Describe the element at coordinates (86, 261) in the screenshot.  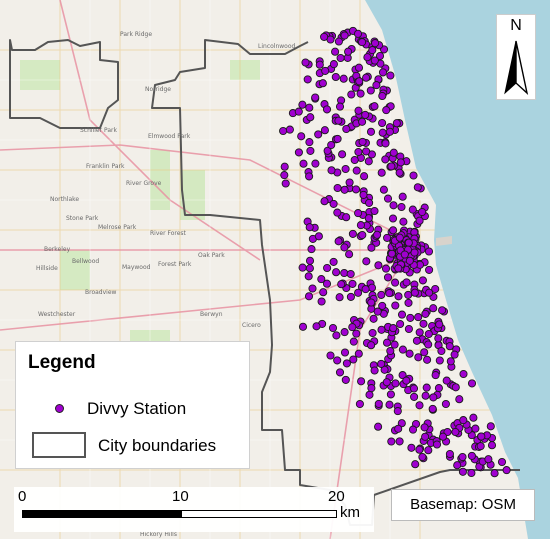
I see `place-label: Bellwood` at that location.